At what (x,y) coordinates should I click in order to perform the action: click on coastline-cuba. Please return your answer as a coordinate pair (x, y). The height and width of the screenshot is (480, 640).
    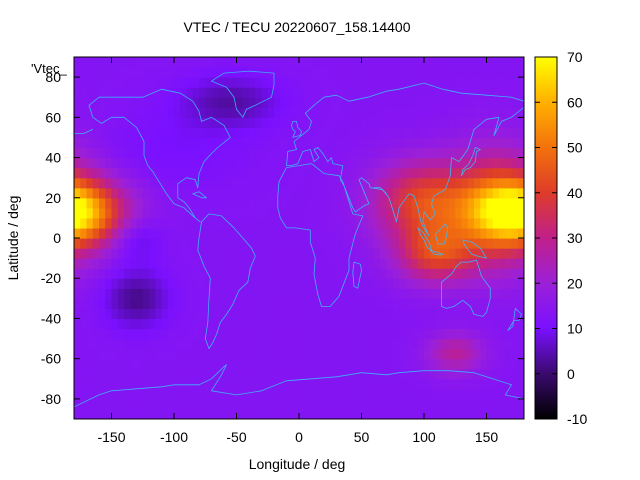
    Looking at the image, I should click on (199, 195).